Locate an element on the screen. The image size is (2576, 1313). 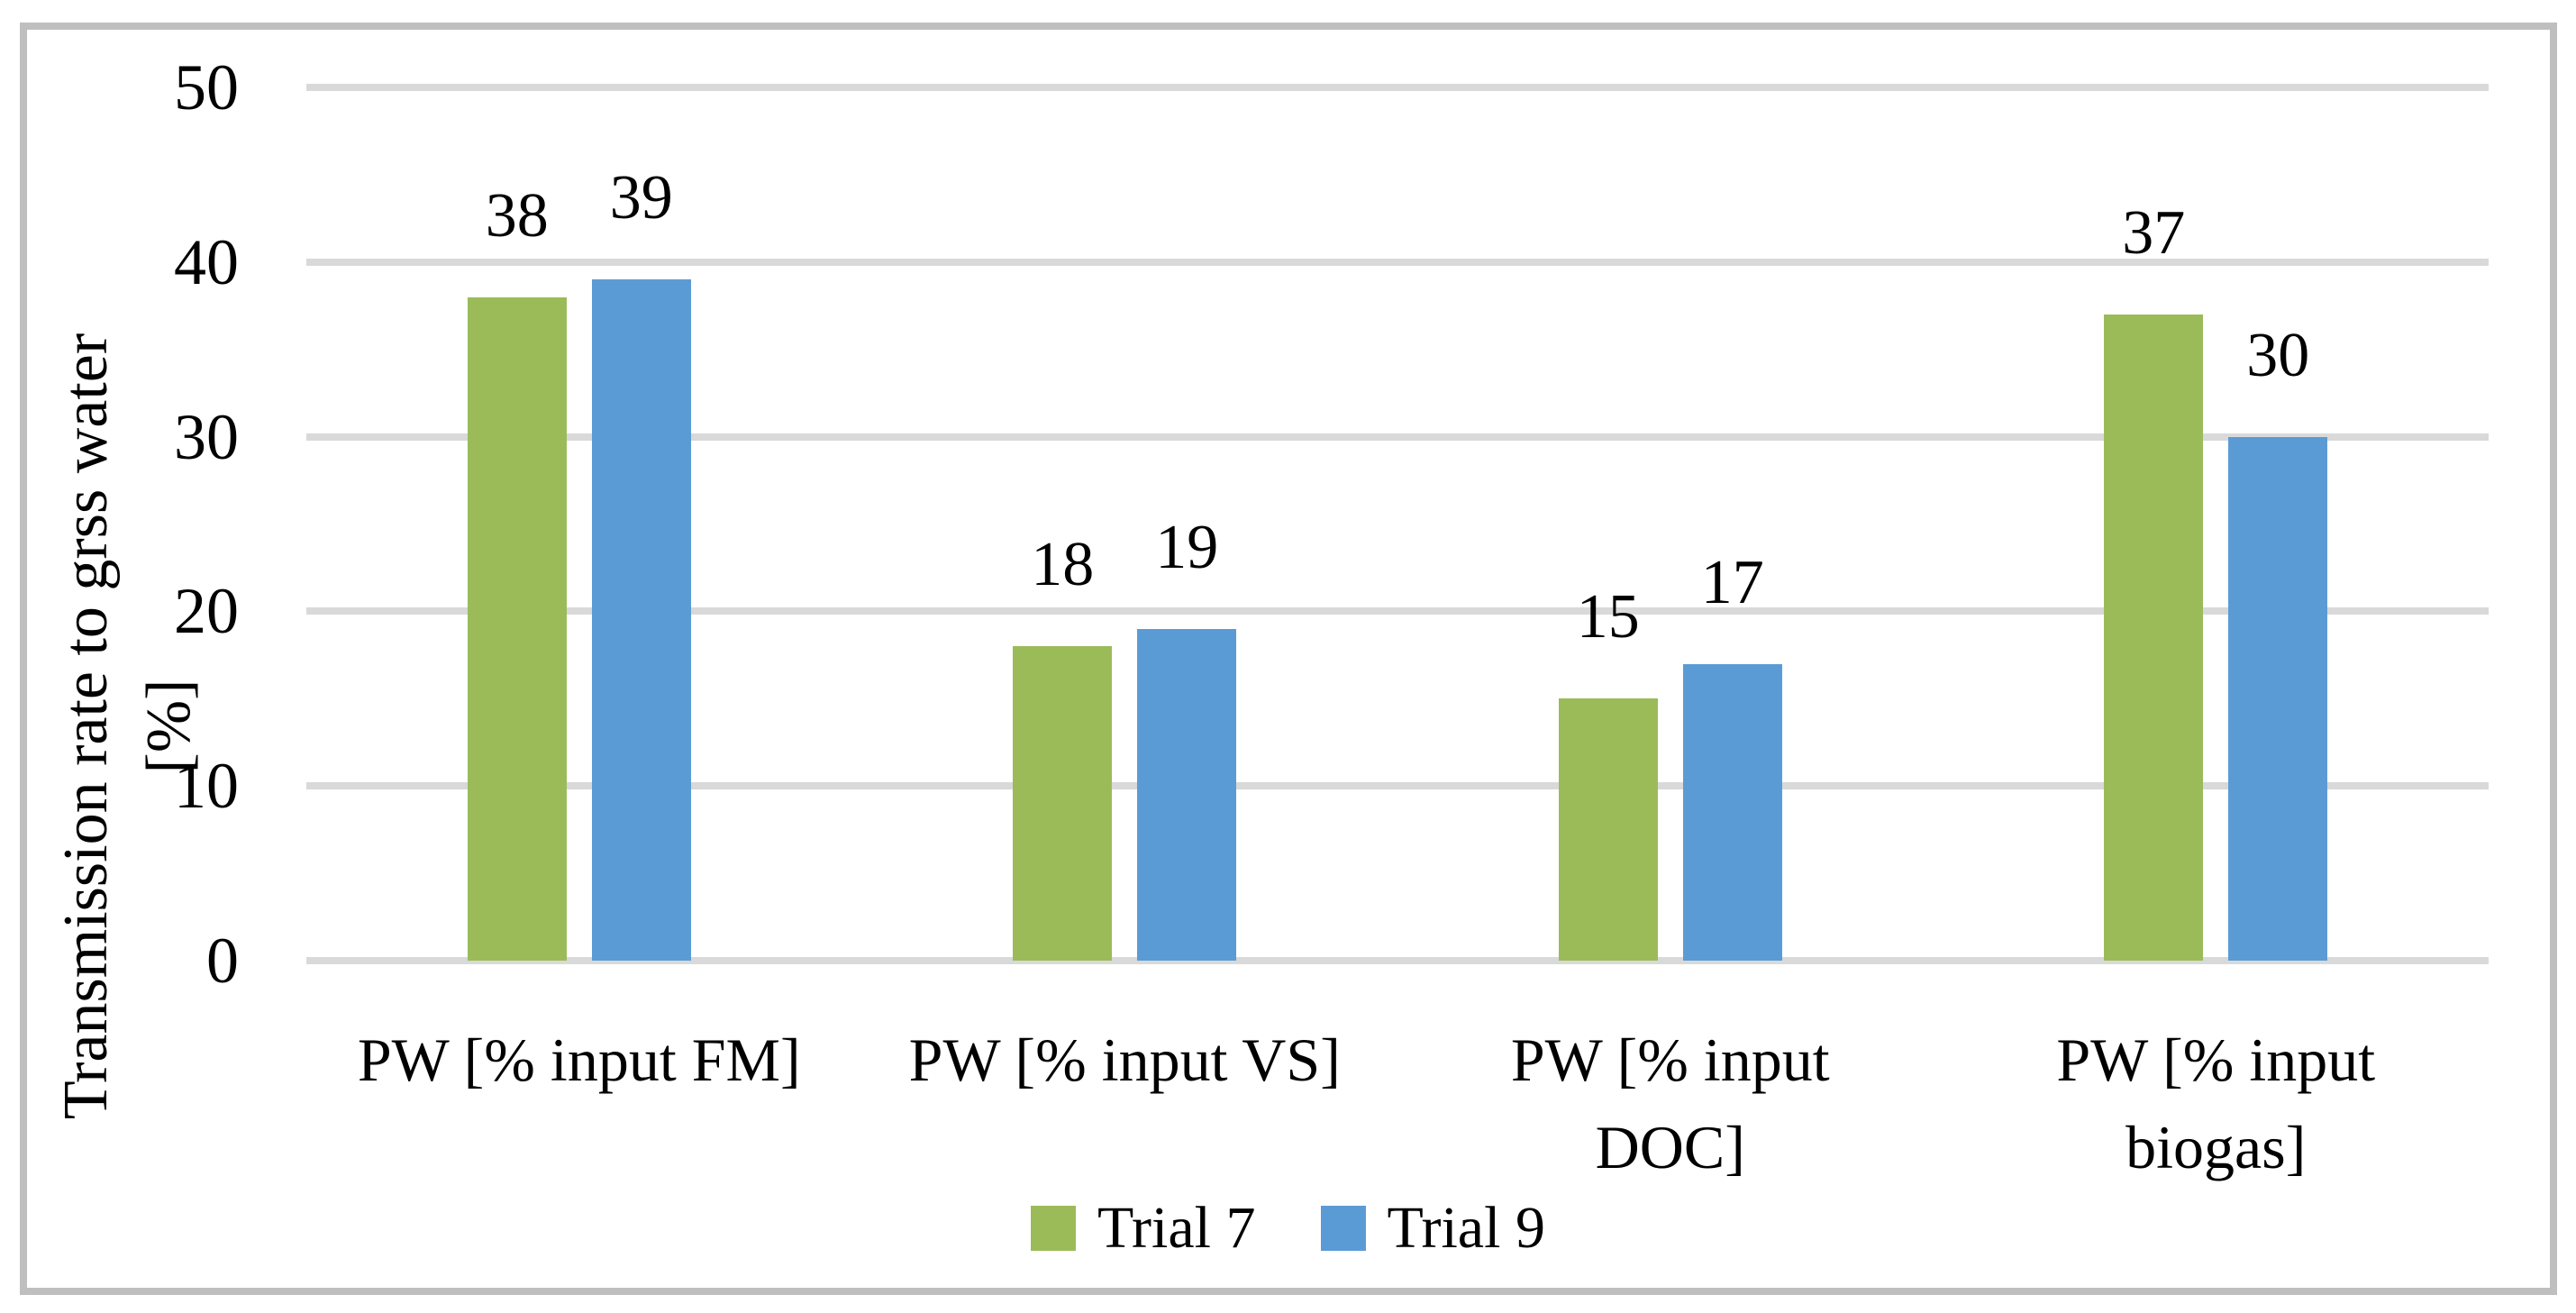
legend-item-trial7: Trial 7 is located at coordinates (1143, 1228).